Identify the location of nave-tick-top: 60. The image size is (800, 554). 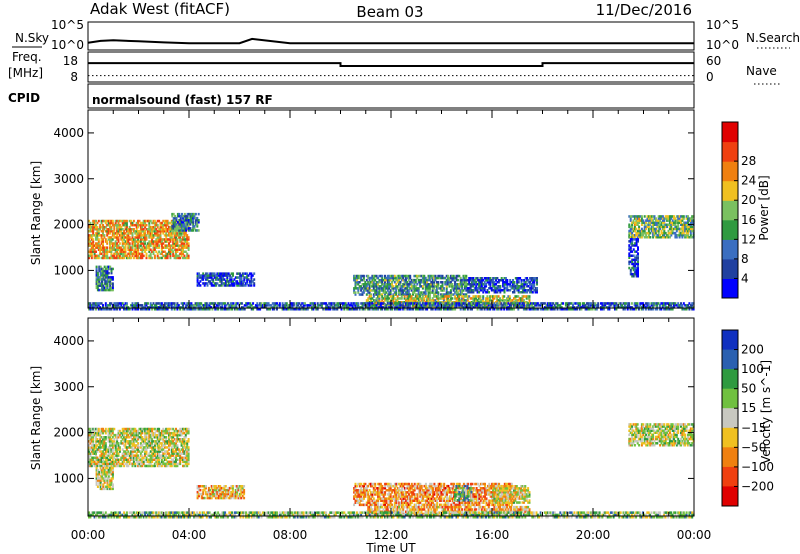
(713, 61).